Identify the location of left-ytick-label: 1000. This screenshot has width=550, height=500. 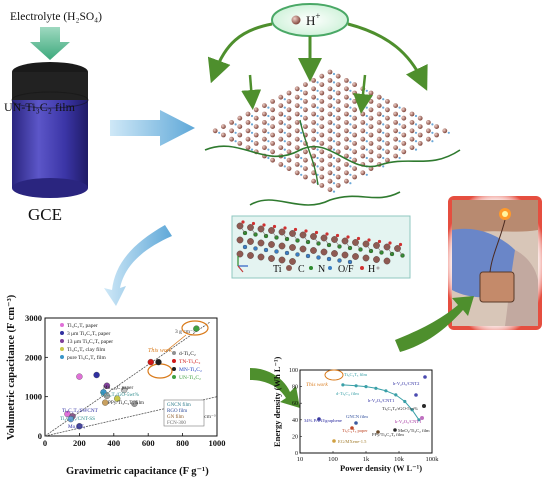
(33, 397).